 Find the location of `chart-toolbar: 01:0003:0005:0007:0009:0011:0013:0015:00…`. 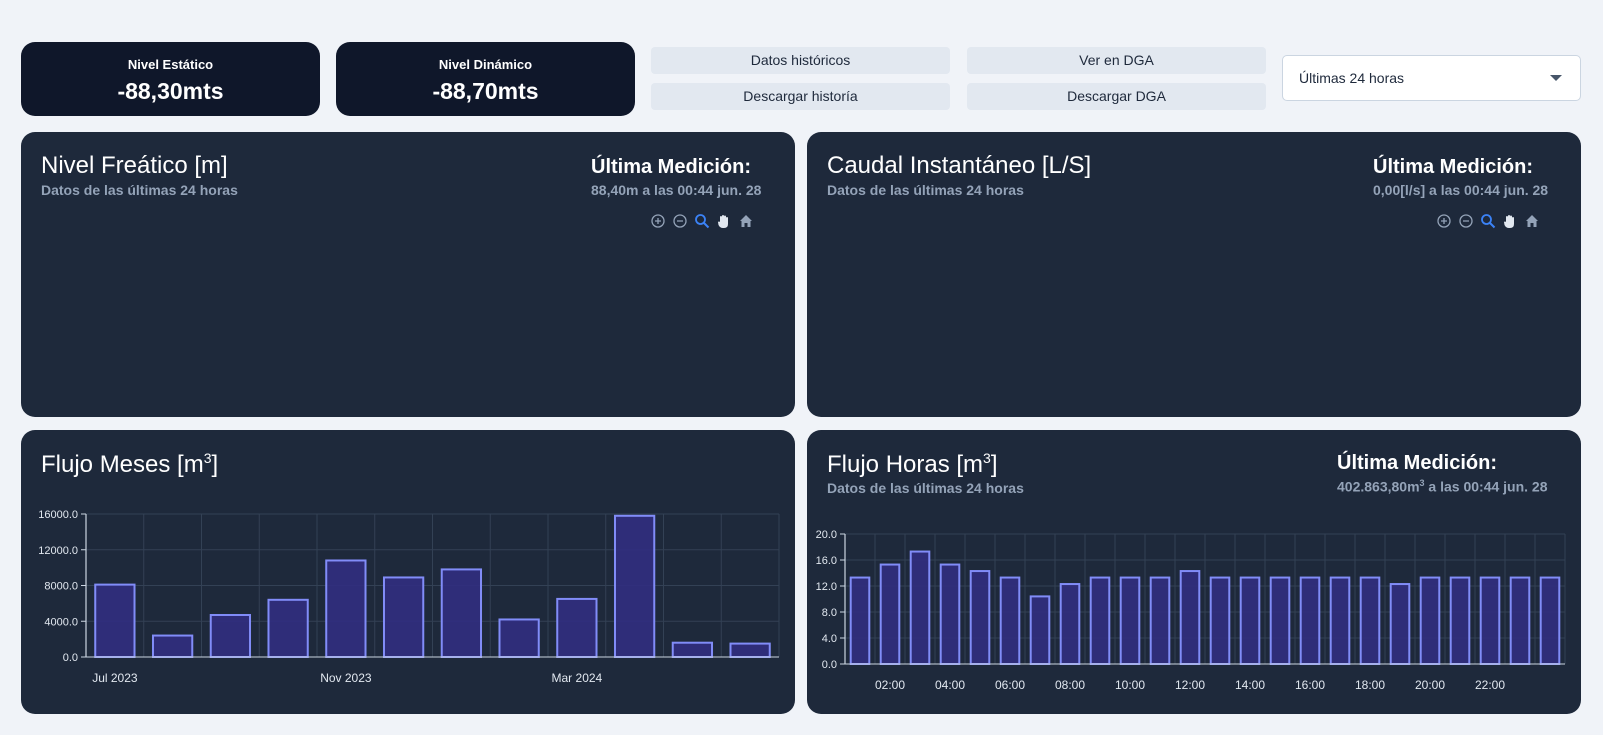

chart-toolbar: 01:0003:0005:0007:0009:0011:0013:0015:00… is located at coordinates (702, 221).